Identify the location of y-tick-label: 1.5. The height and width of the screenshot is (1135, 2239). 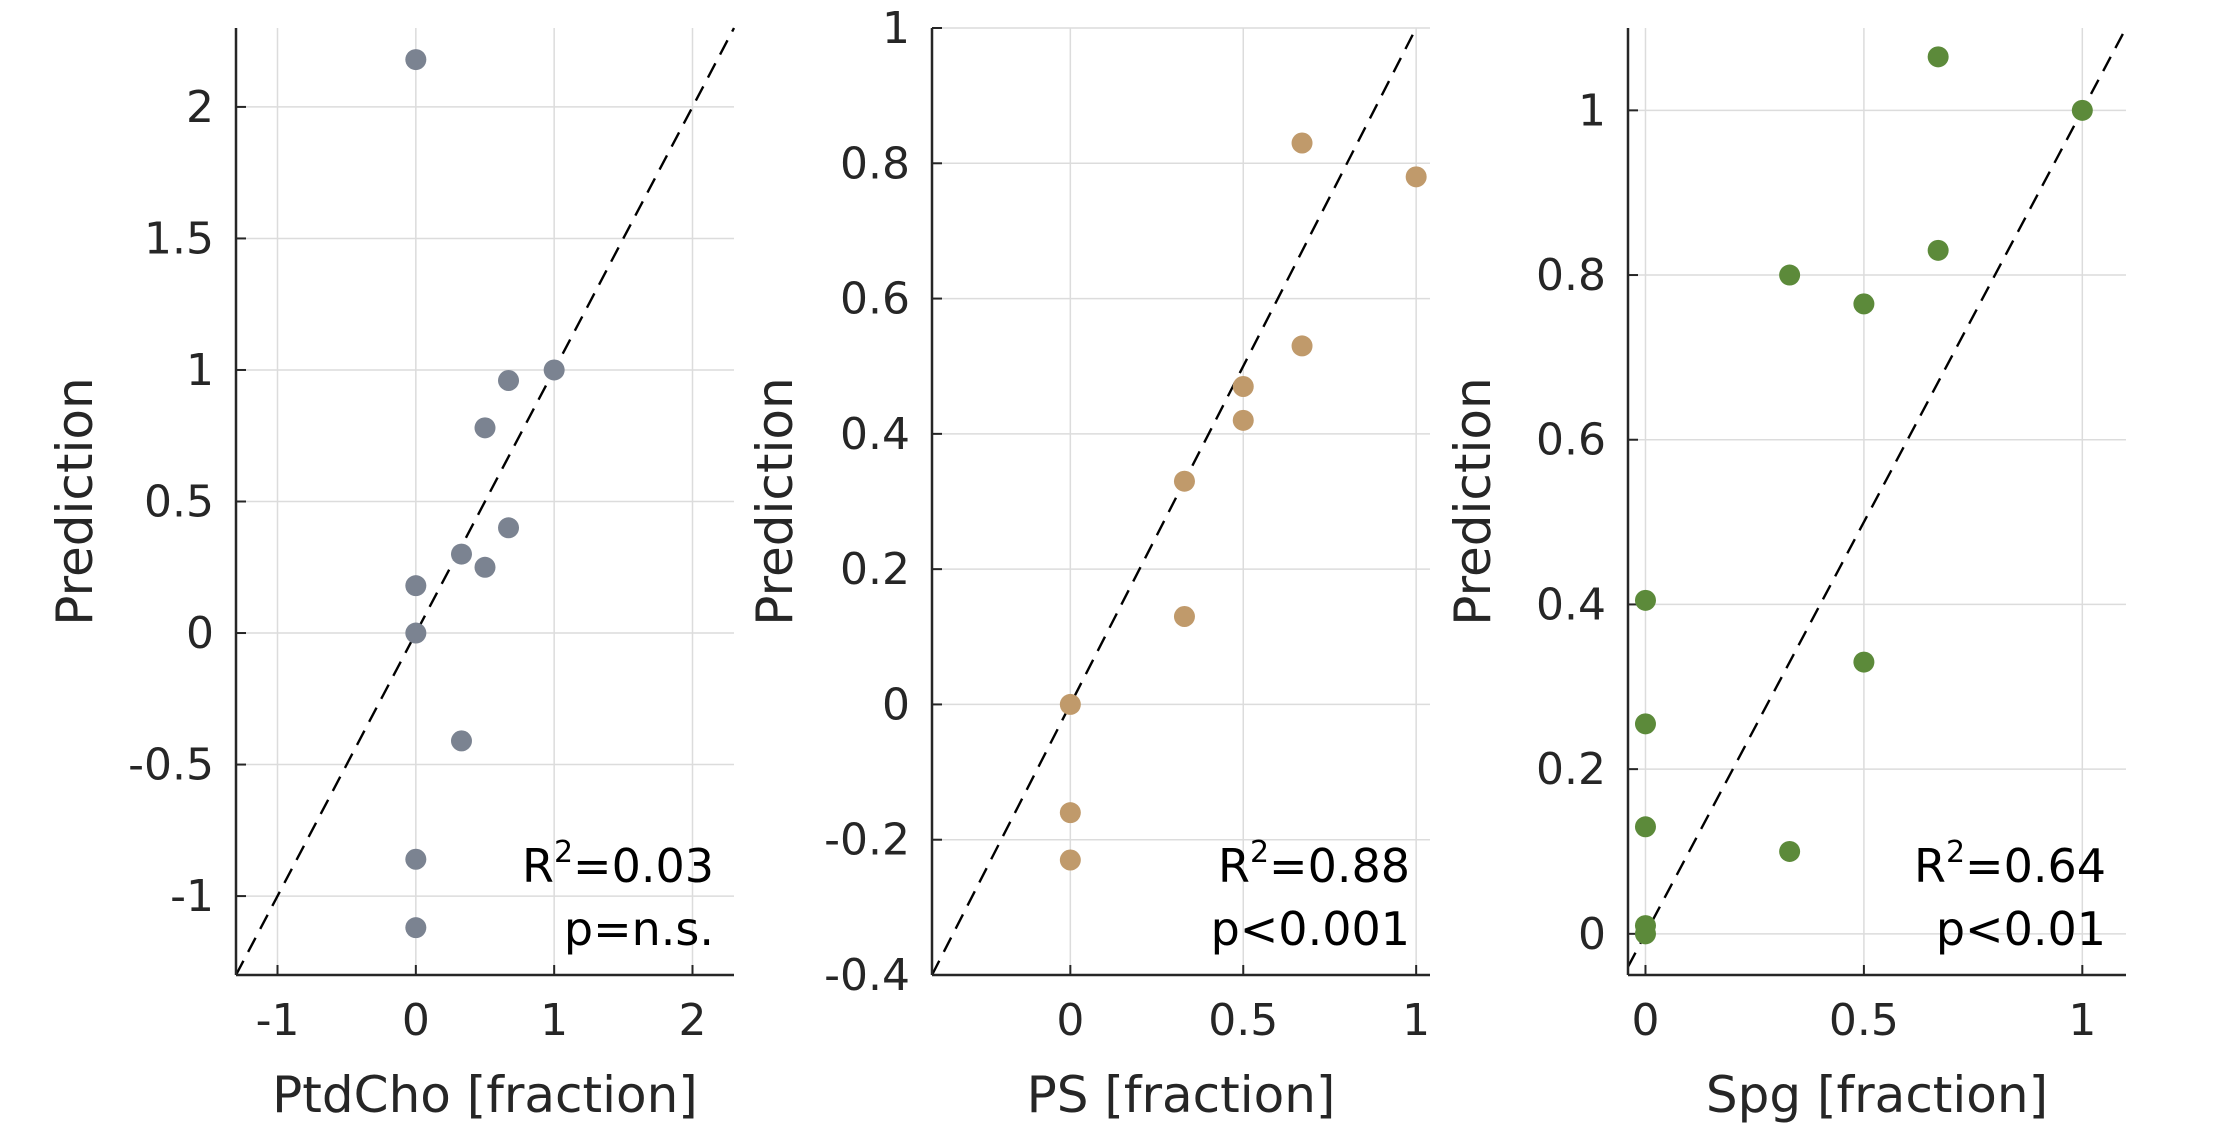
(179, 238).